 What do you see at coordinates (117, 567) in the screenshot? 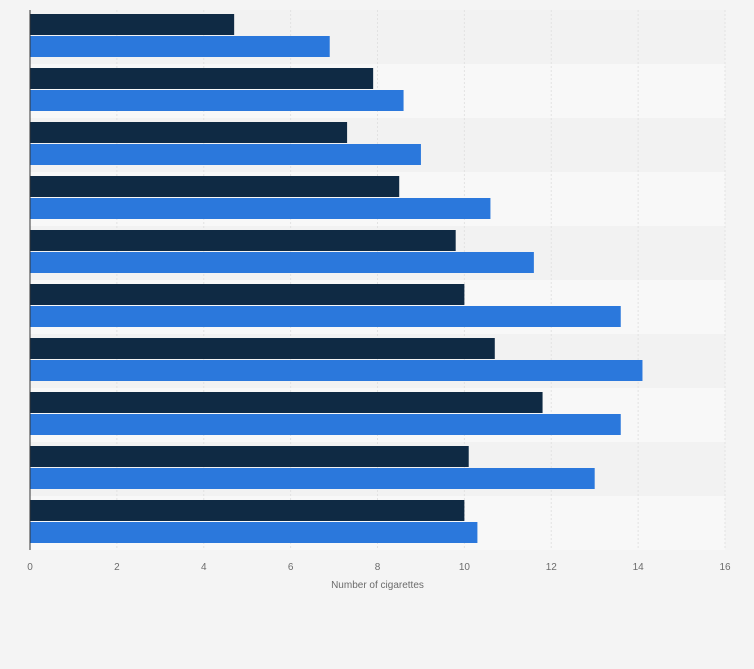
I see `x-tick-label: 2` at bounding box center [117, 567].